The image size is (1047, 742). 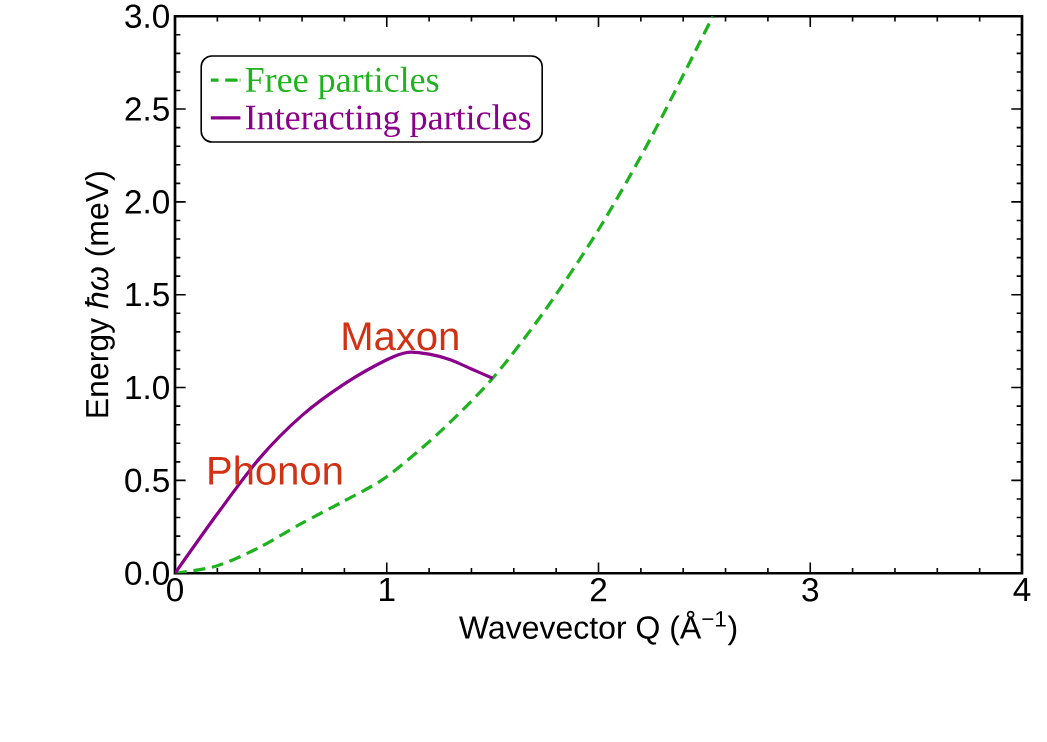 What do you see at coordinates (99, 294) in the screenshot?
I see `y-axis-title: Energy ħω (meV)` at bounding box center [99, 294].